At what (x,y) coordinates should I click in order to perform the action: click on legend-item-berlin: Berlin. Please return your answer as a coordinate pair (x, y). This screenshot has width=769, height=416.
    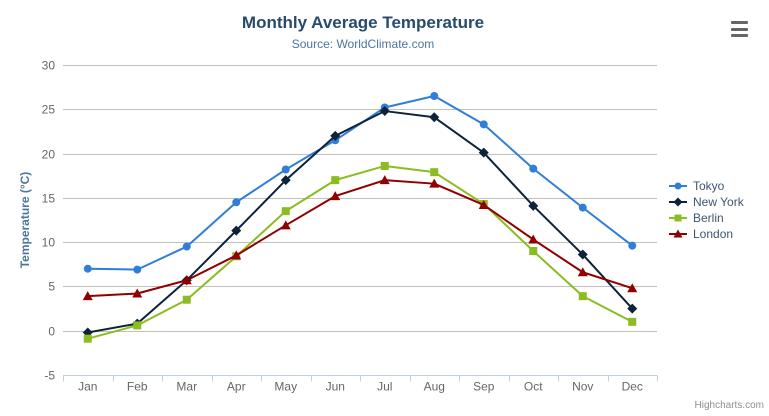
    Looking at the image, I should click on (706, 218).